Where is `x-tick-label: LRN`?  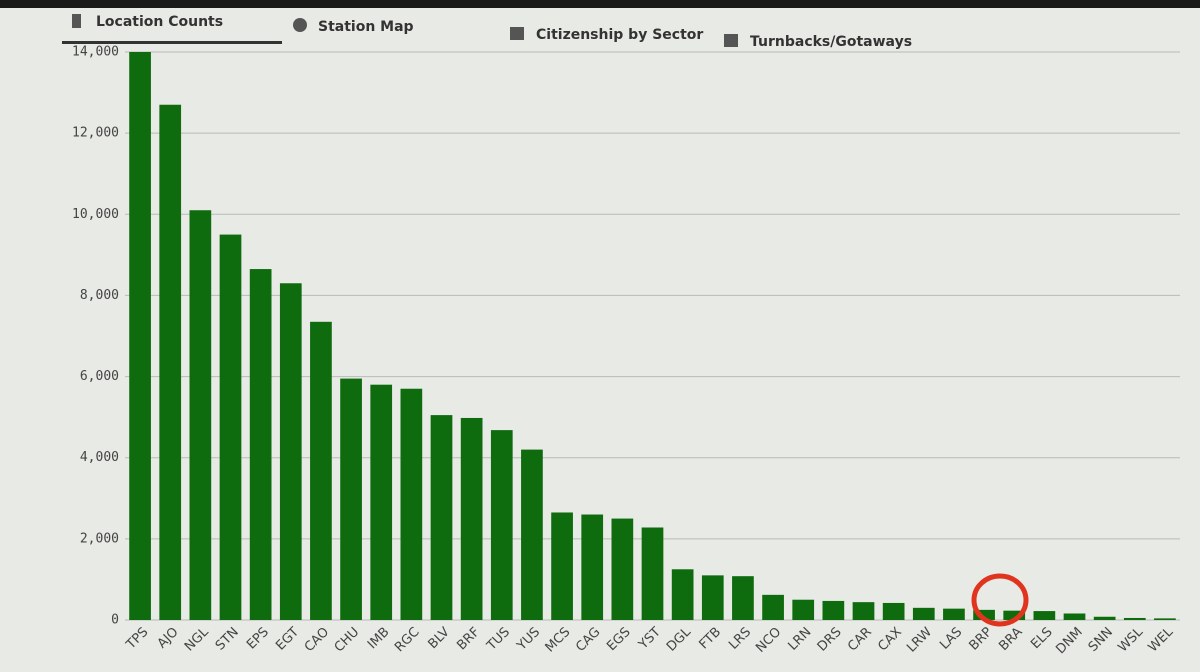
x-tick-label: LRN is located at coordinates (800, 639).